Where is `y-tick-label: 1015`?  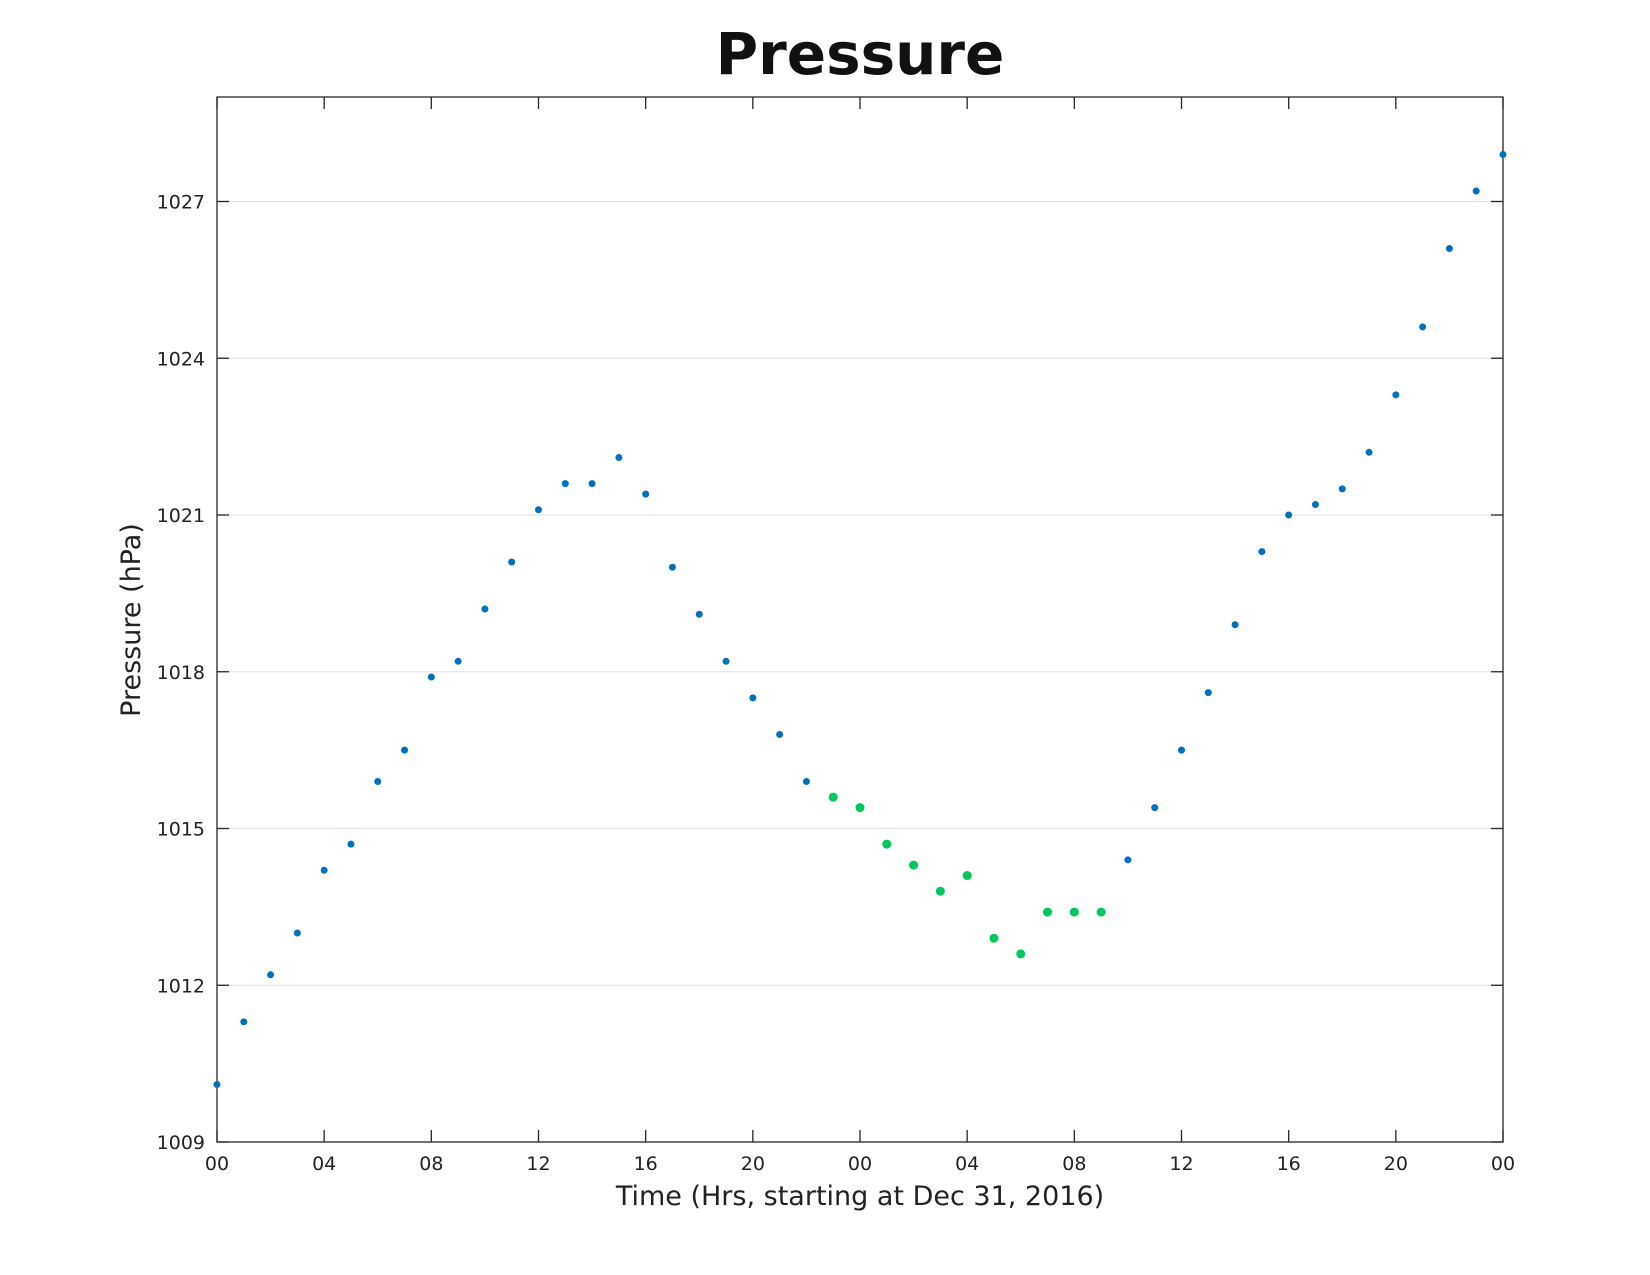
y-tick-label: 1015 is located at coordinates (181, 830).